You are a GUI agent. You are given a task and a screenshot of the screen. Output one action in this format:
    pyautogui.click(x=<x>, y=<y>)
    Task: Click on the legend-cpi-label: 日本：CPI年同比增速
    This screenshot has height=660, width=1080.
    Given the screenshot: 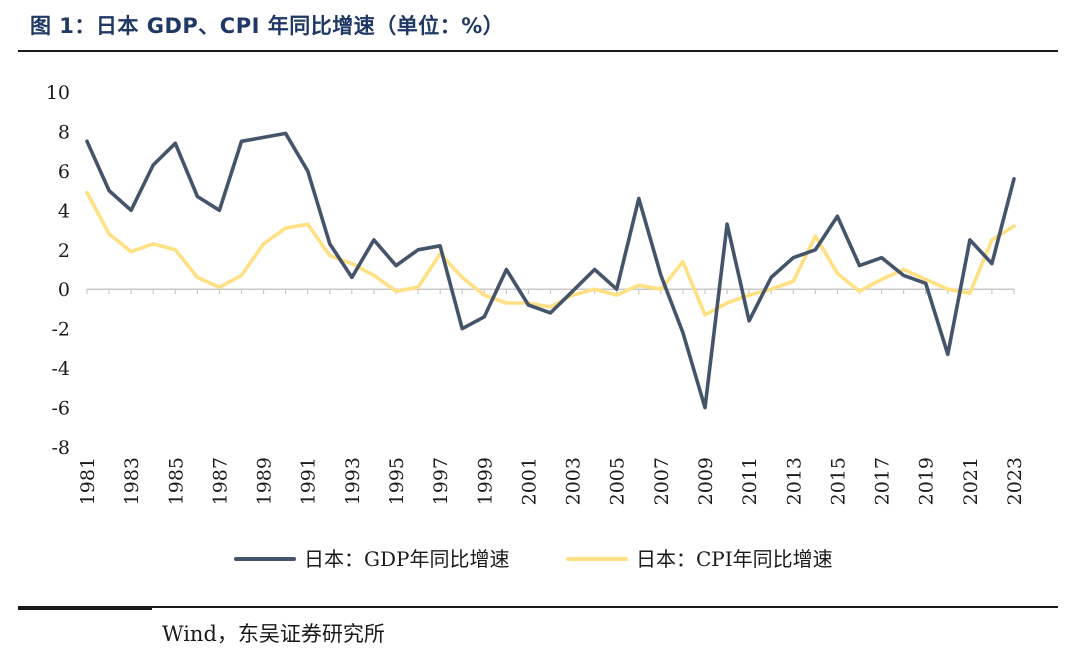 What is the action you would take?
    pyautogui.click(x=734, y=559)
    